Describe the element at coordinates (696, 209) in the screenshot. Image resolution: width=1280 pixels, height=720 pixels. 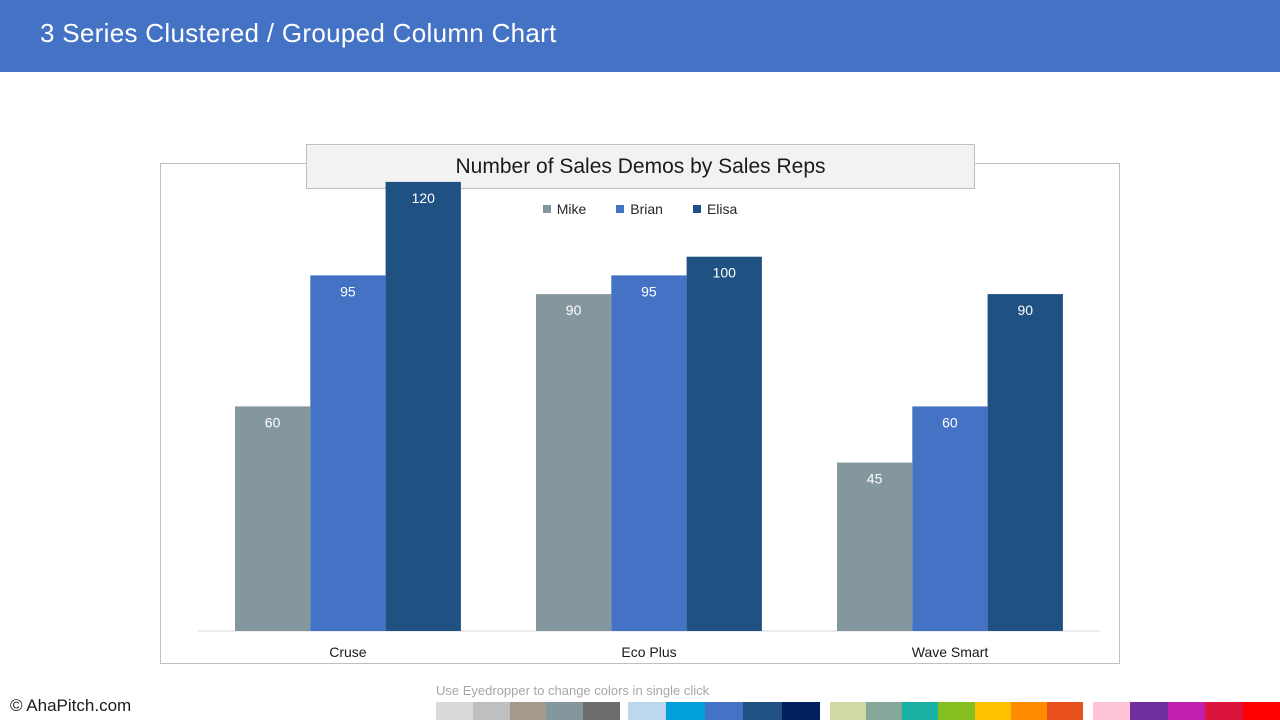
I see `legend-swatch-elisa` at that location.